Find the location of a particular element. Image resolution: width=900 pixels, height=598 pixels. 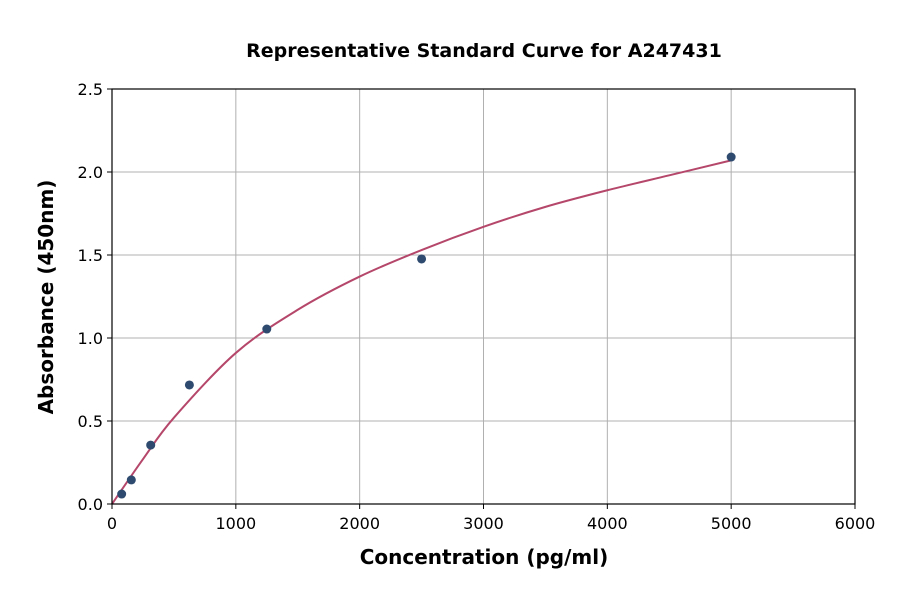

y-tick-label: 2.5 is located at coordinates (90, 89).